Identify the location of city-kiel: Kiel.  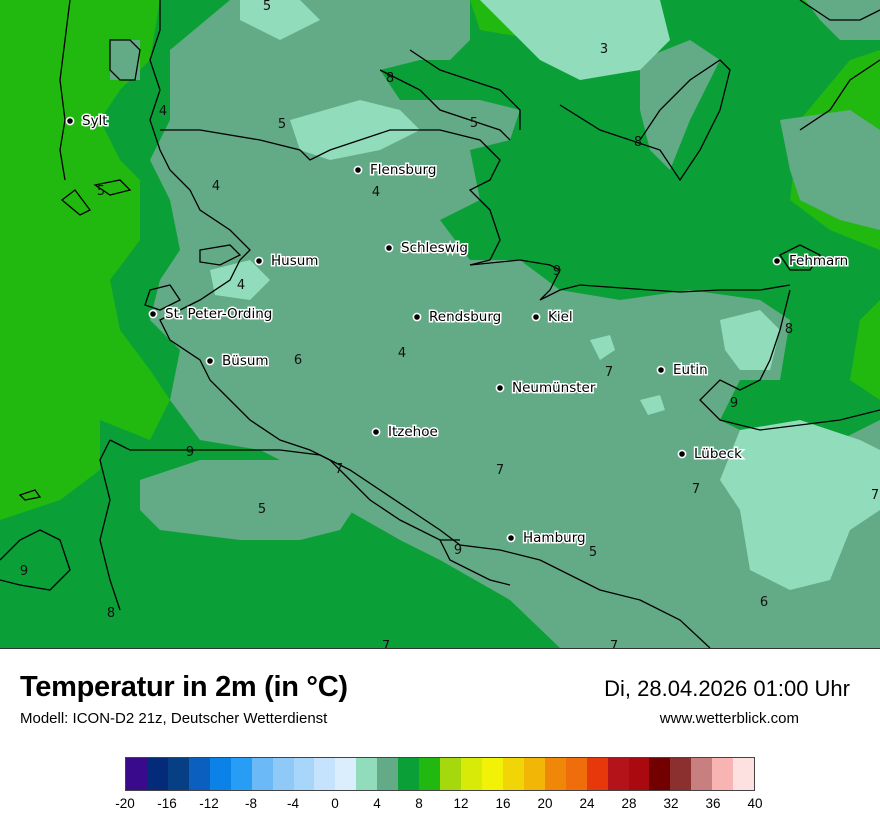
(552, 317).